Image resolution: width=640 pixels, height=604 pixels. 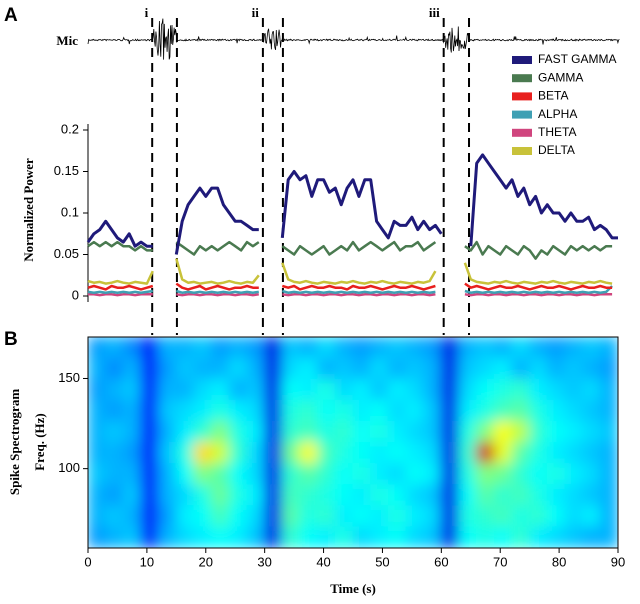 What do you see at coordinates (147, 561) in the screenshot?
I see `x-tick-label: 10` at bounding box center [147, 561].